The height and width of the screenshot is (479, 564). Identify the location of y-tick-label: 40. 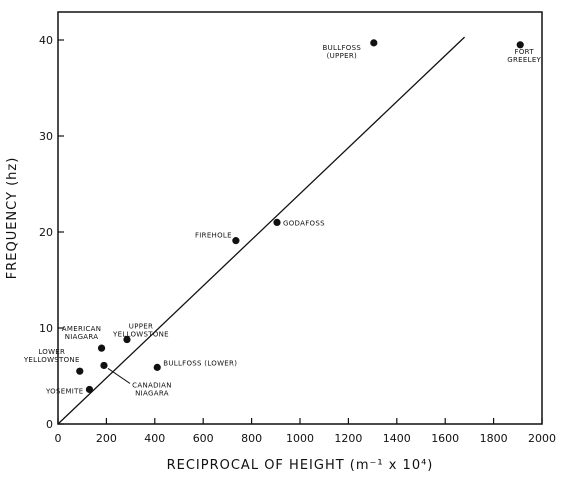
(46, 40).